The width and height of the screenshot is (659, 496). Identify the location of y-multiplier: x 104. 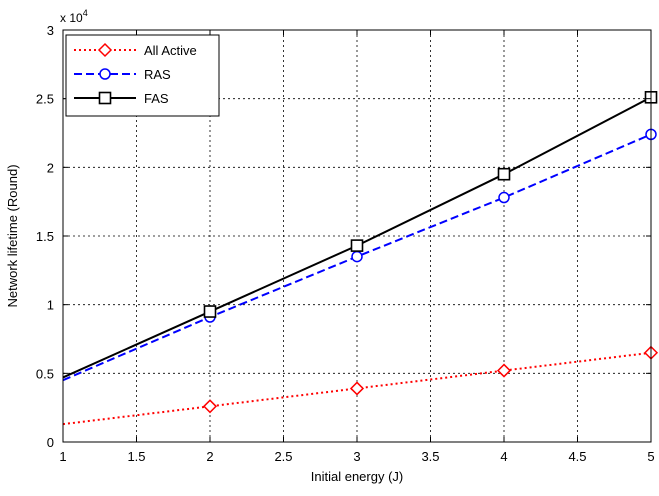
(74, 16).